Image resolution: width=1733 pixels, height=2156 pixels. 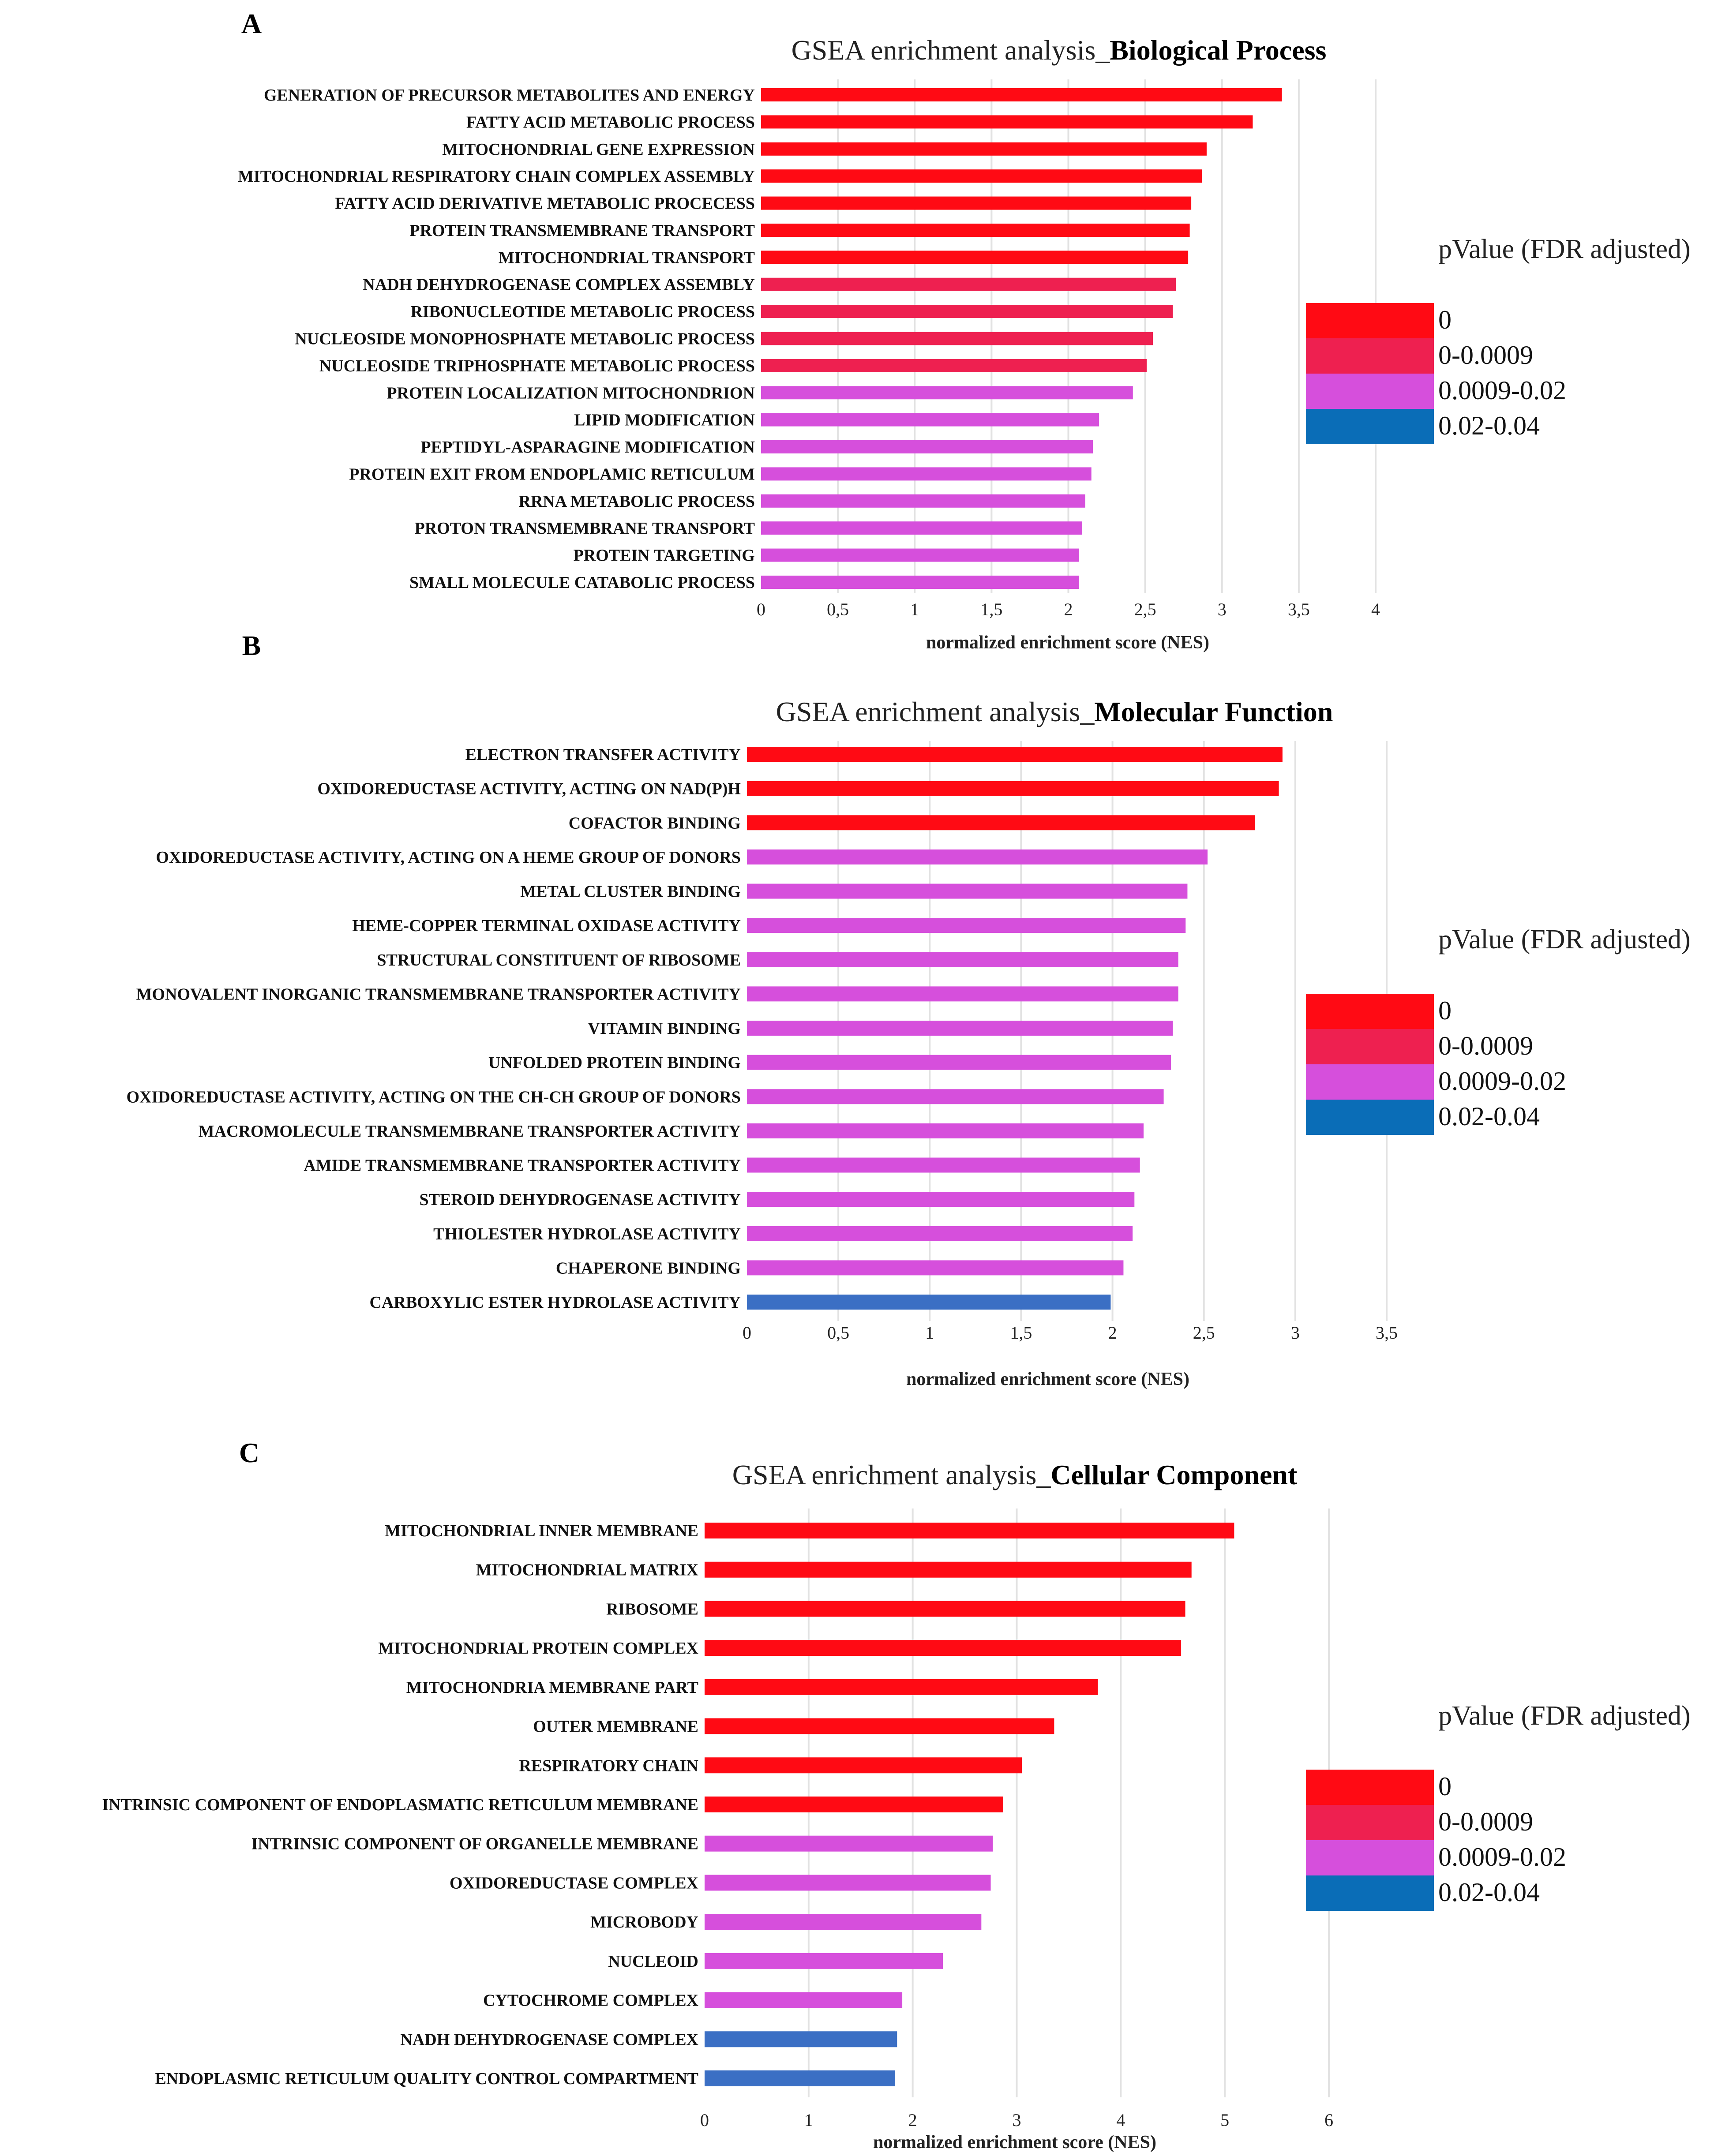 What do you see at coordinates (614, 1063) in the screenshot?
I see `category-label: UNFOLDED PROTEIN BINDING` at bounding box center [614, 1063].